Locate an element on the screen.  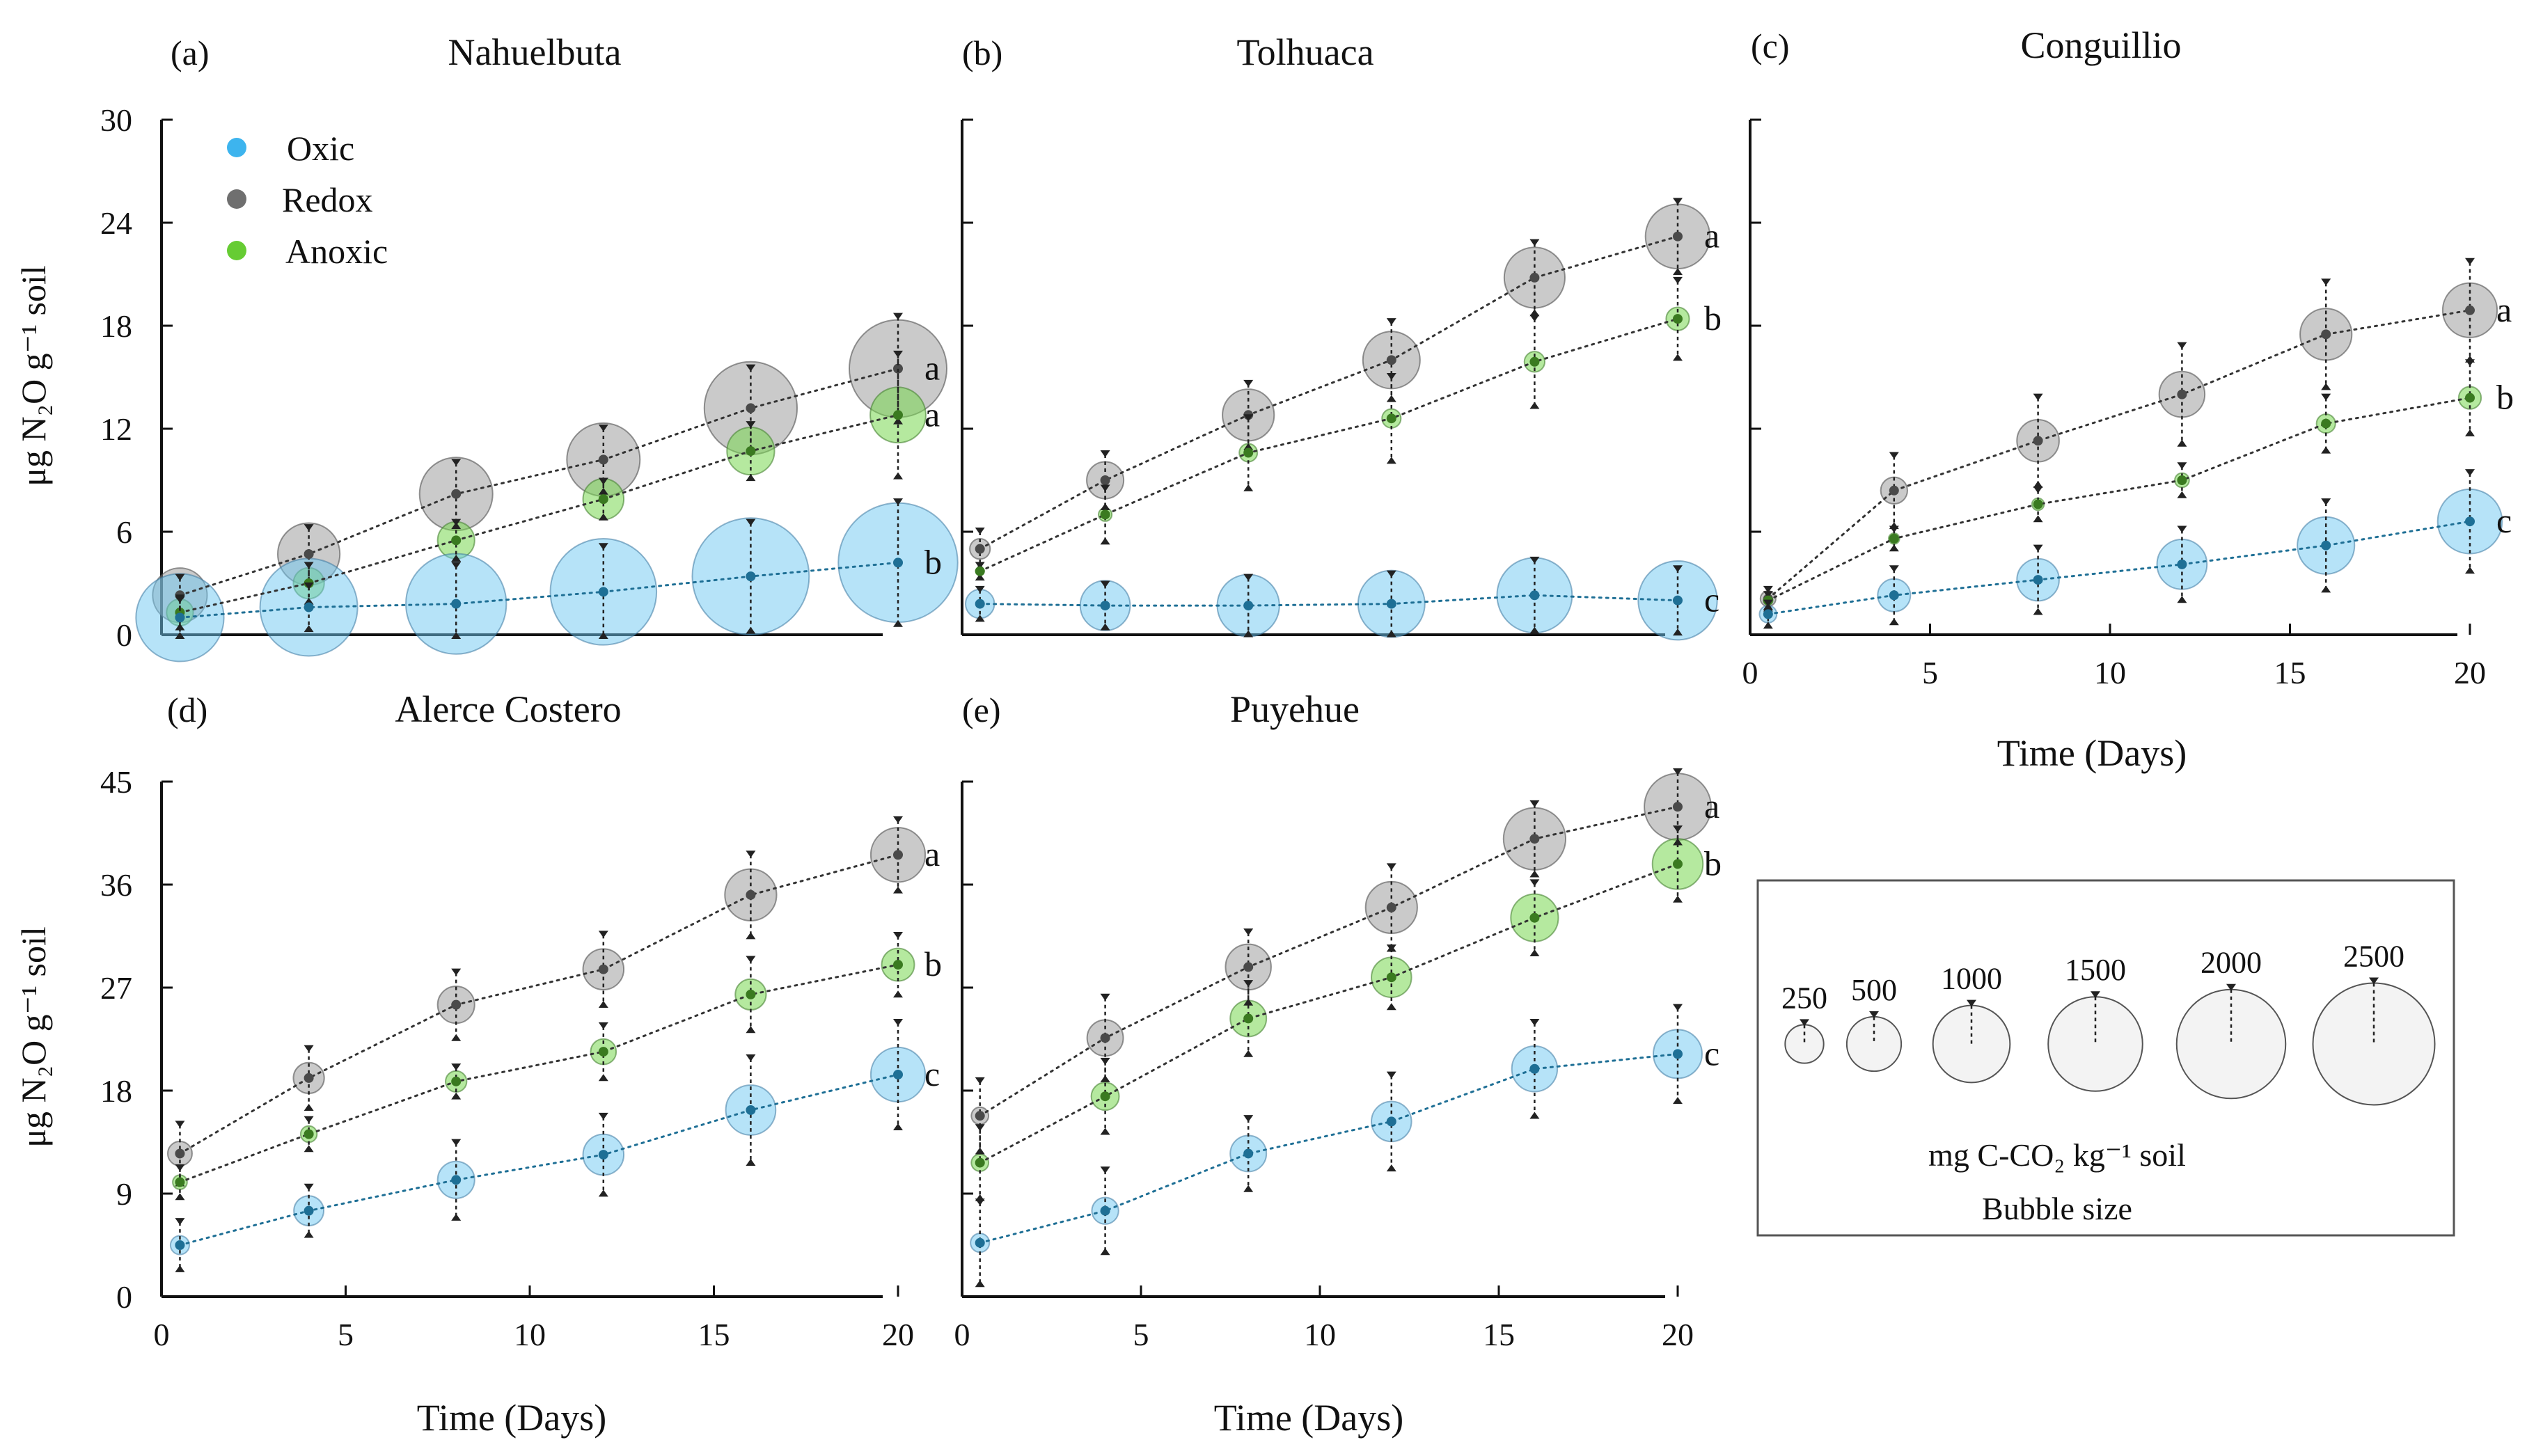
panel-c-anoxic-line is located at coordinates (2119, 499).